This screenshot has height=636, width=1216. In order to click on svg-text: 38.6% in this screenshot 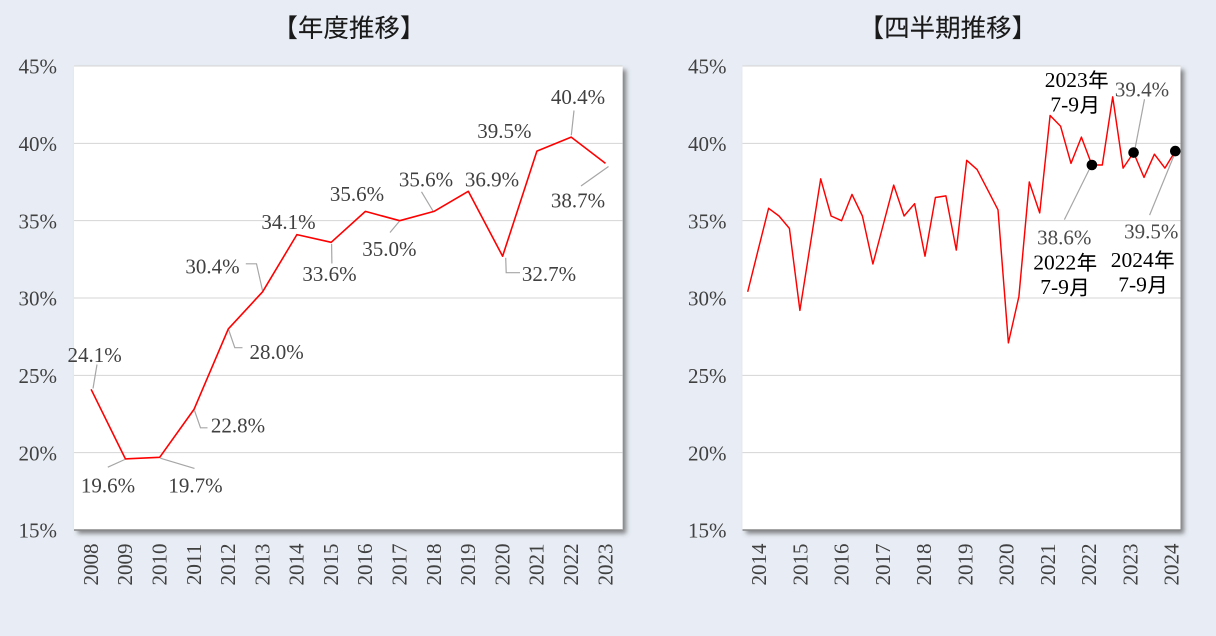, I will do `click(1064, 237)`.